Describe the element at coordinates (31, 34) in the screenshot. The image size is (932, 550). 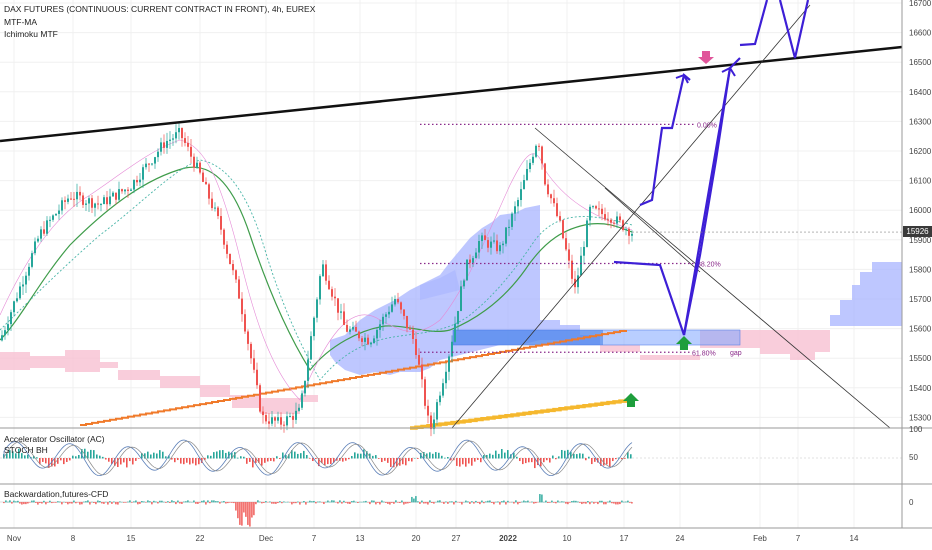
I see `indicator-ichimoku: Ichimoku MTF` at that location.